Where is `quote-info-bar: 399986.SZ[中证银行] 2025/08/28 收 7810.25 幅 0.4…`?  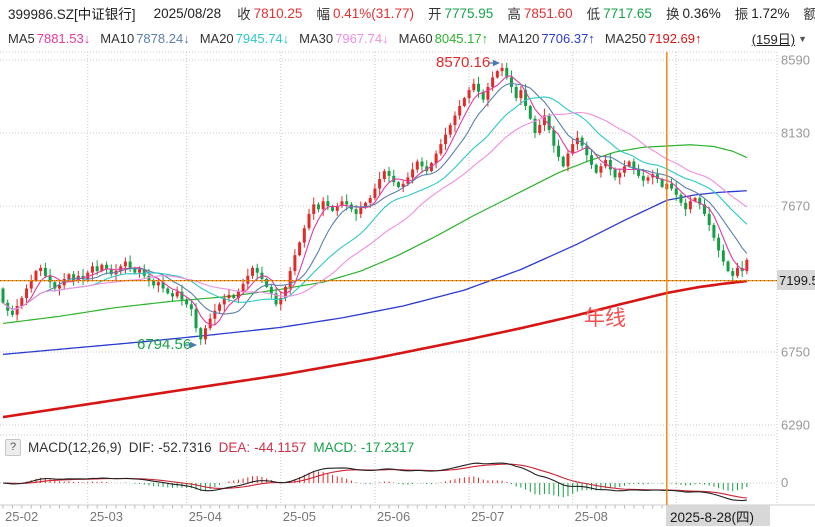 quote-info-bar: 399986.SZ[中证银行] 2025/08/28 收 7810.25 幅 0.4… is located at coordinates (407, 13).